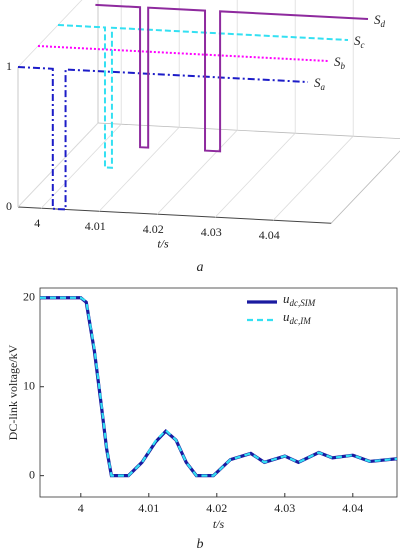 This screenshot has width=400, height=553. What do you see at coordinates (359, 41) in the screenshot?
I see `series-label: Sc` at bounding box center [359, 41].